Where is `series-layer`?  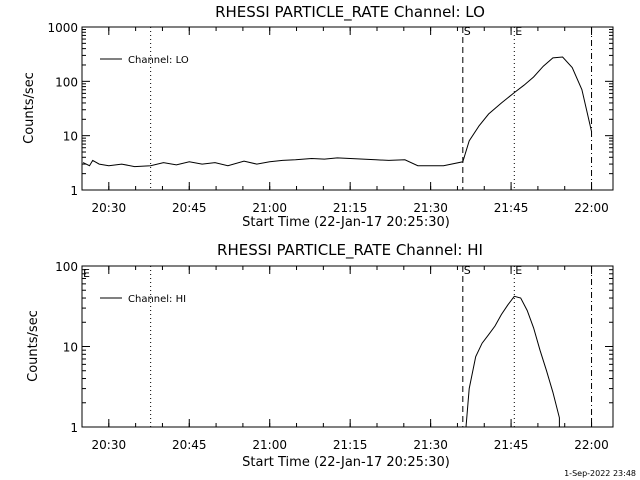
series-layer is located at coordinates (512, 361).